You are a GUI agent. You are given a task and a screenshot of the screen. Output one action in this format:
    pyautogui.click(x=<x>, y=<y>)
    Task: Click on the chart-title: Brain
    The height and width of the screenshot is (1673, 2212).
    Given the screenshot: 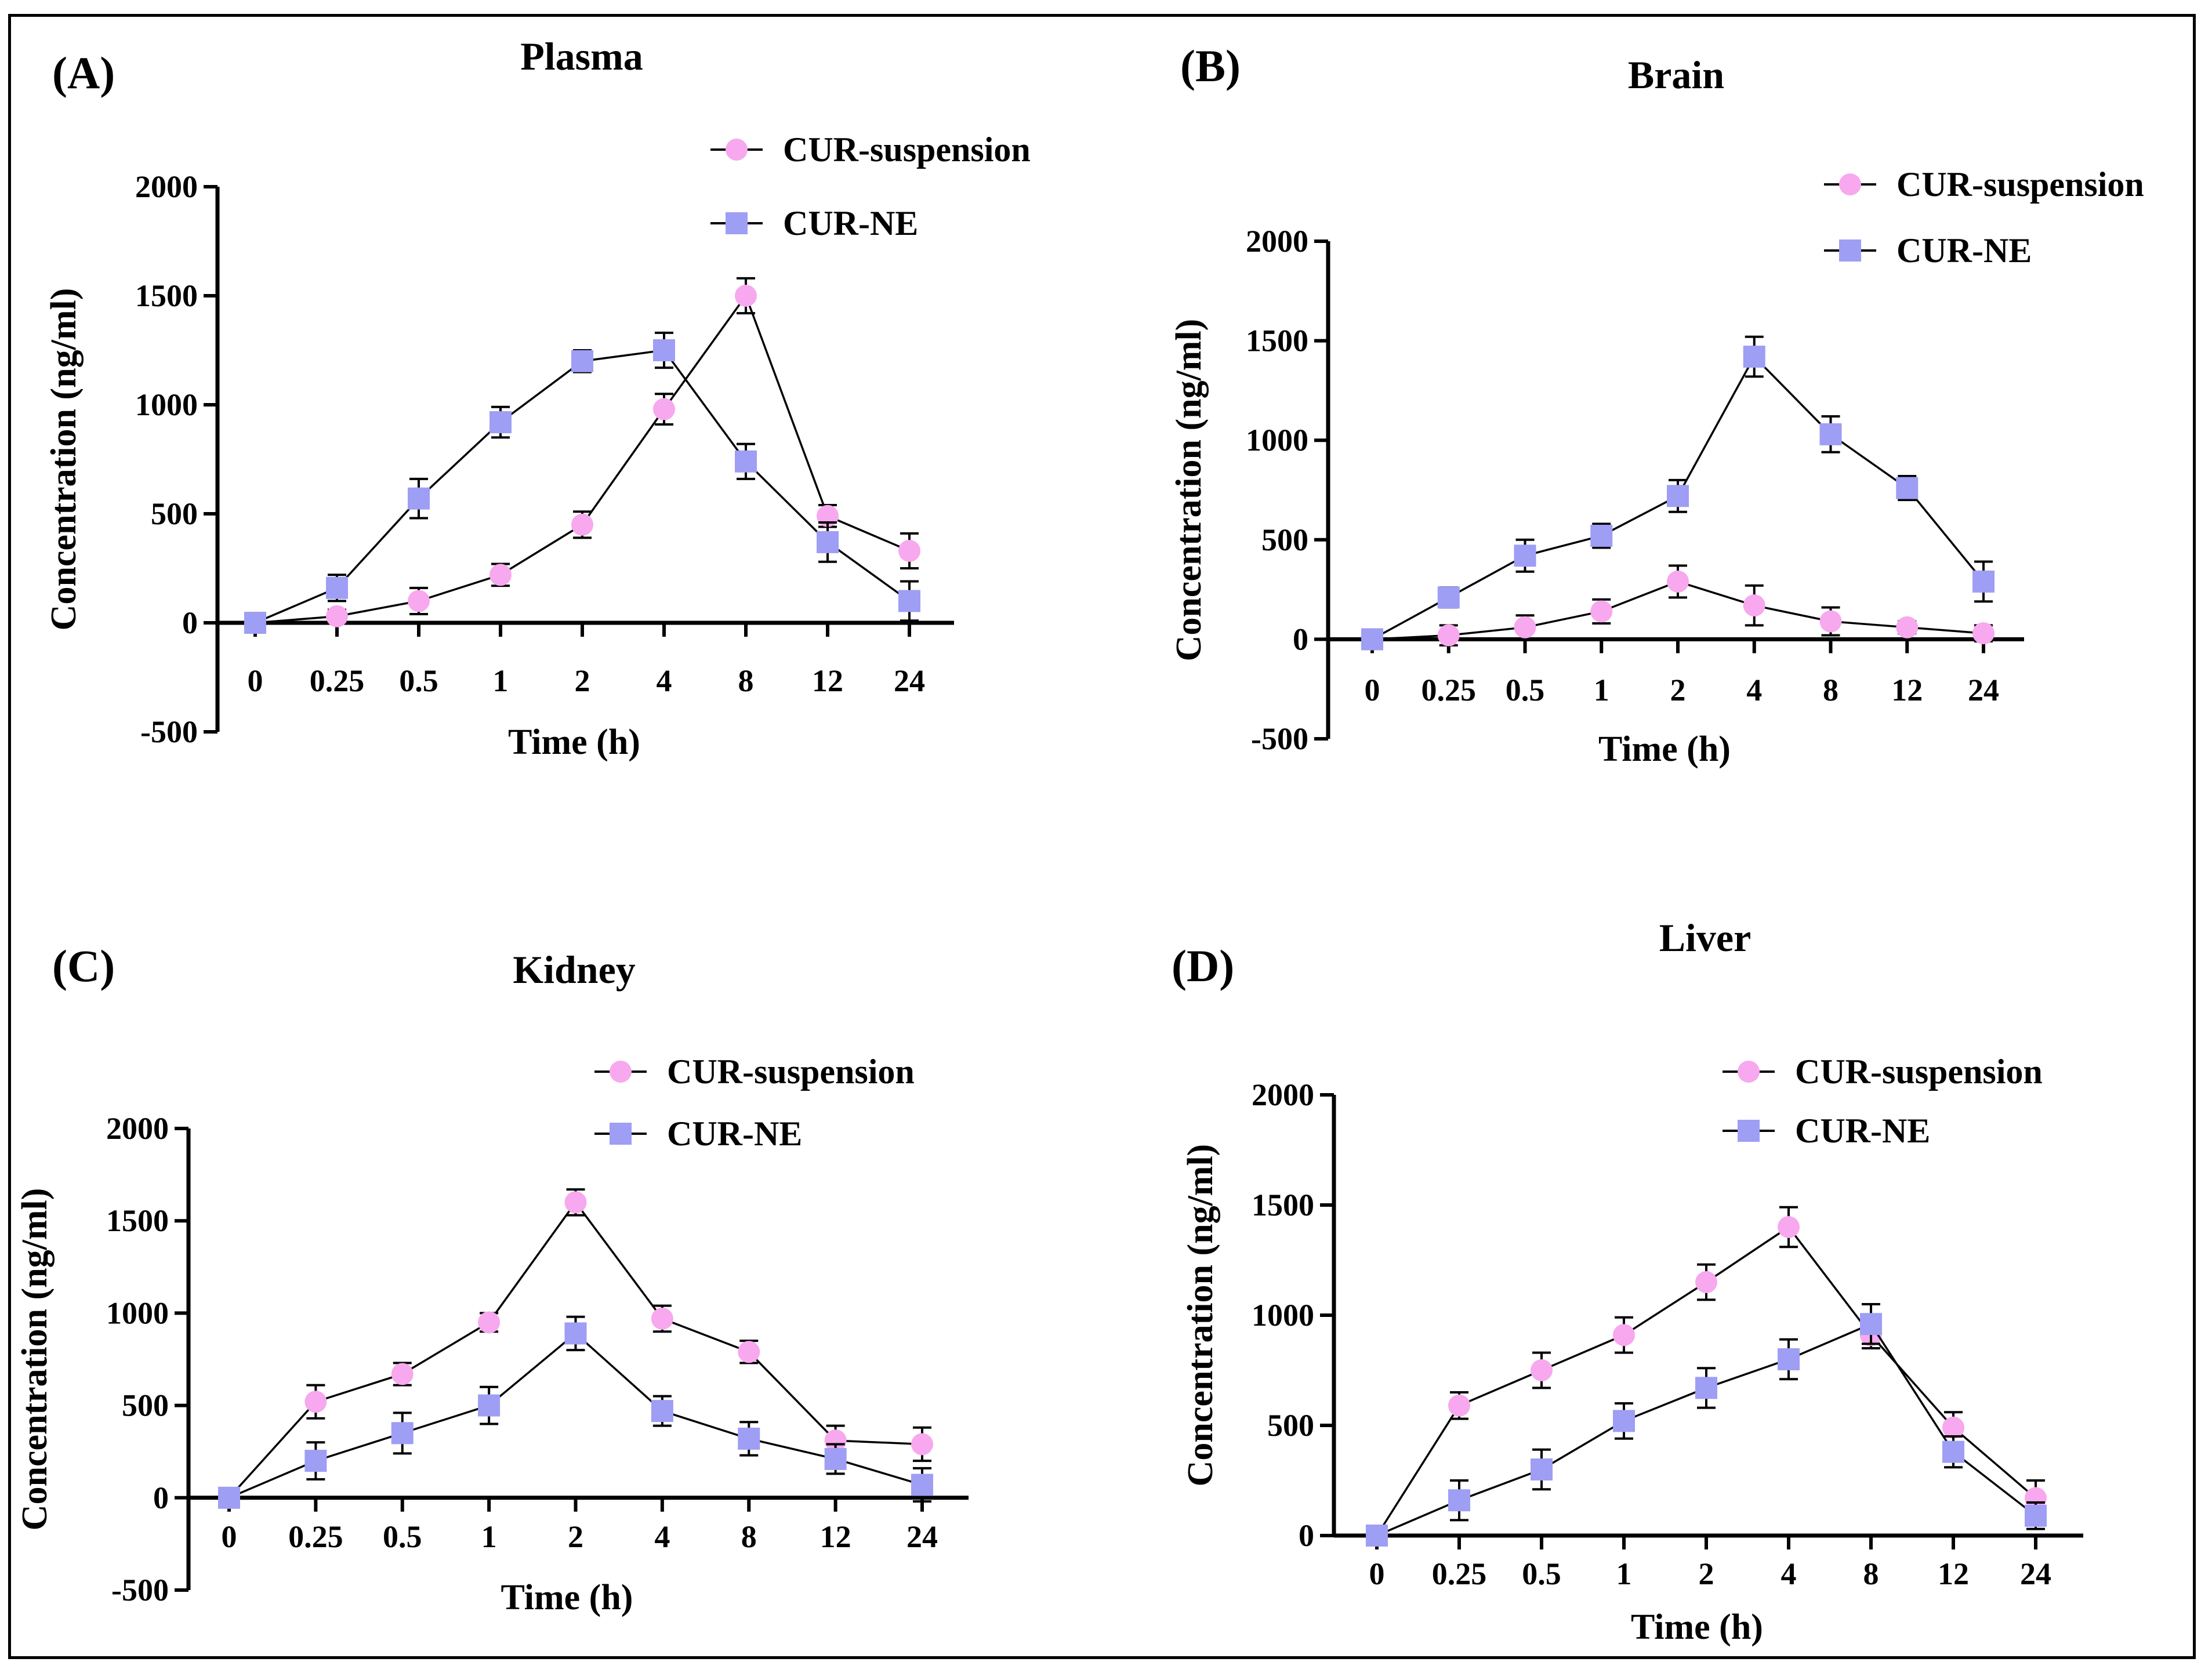 What is the action you would take?
    pyautogui.click(x=1676, y=75)
    